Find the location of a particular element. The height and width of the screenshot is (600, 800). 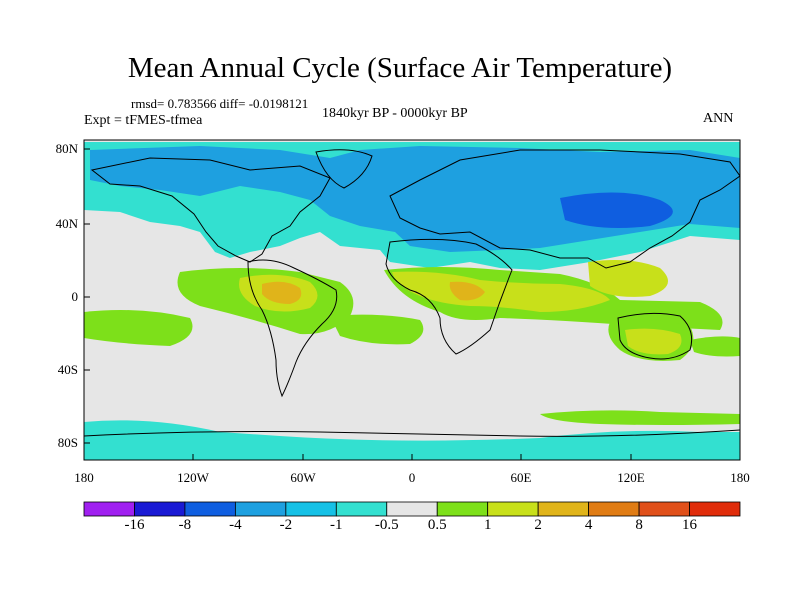

colorbar-label: 8 is located at coordinates (639, 525).